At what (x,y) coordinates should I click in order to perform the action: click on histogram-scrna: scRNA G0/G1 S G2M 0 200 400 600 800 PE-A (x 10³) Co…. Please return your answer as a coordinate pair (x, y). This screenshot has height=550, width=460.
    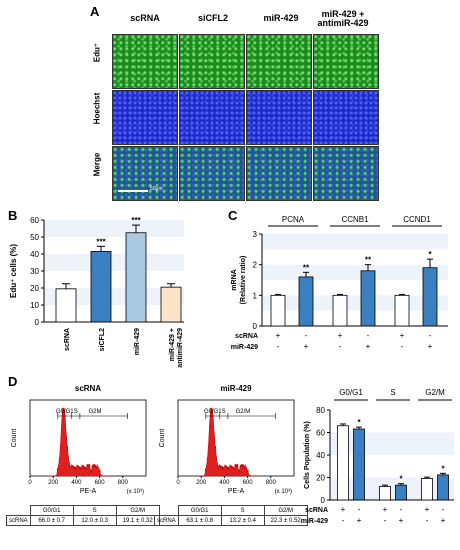
    Looking at the image, I should click on (79, 439).